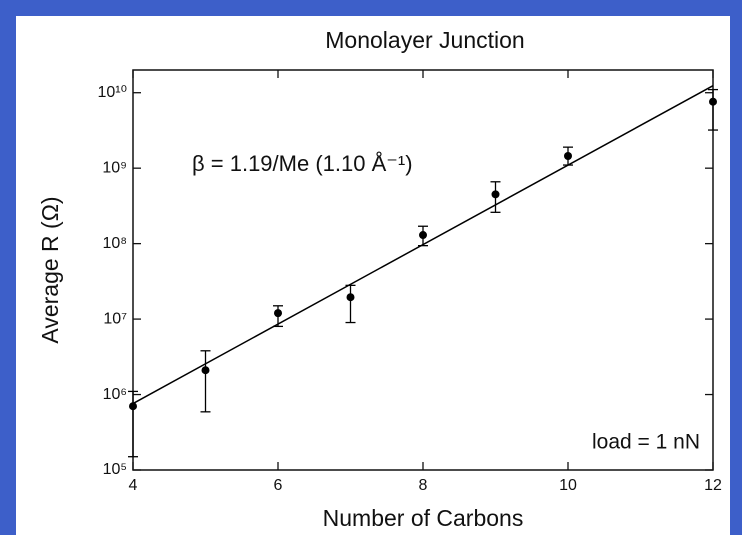 This screenshot has width=742, height=535. I want to click on annotation: load = 1 nN, so click(646, 442).